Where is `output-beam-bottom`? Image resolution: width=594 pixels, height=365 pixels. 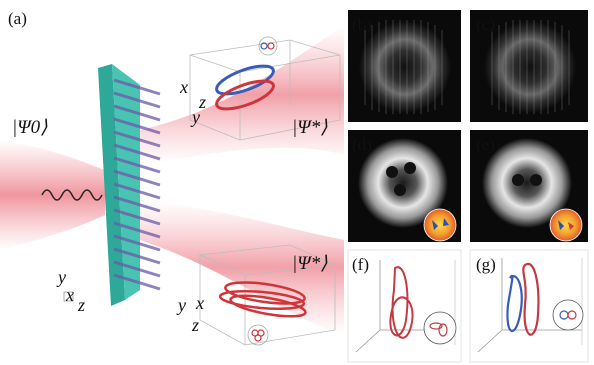 output-beam-bottom is located at coordinates (242, 267).